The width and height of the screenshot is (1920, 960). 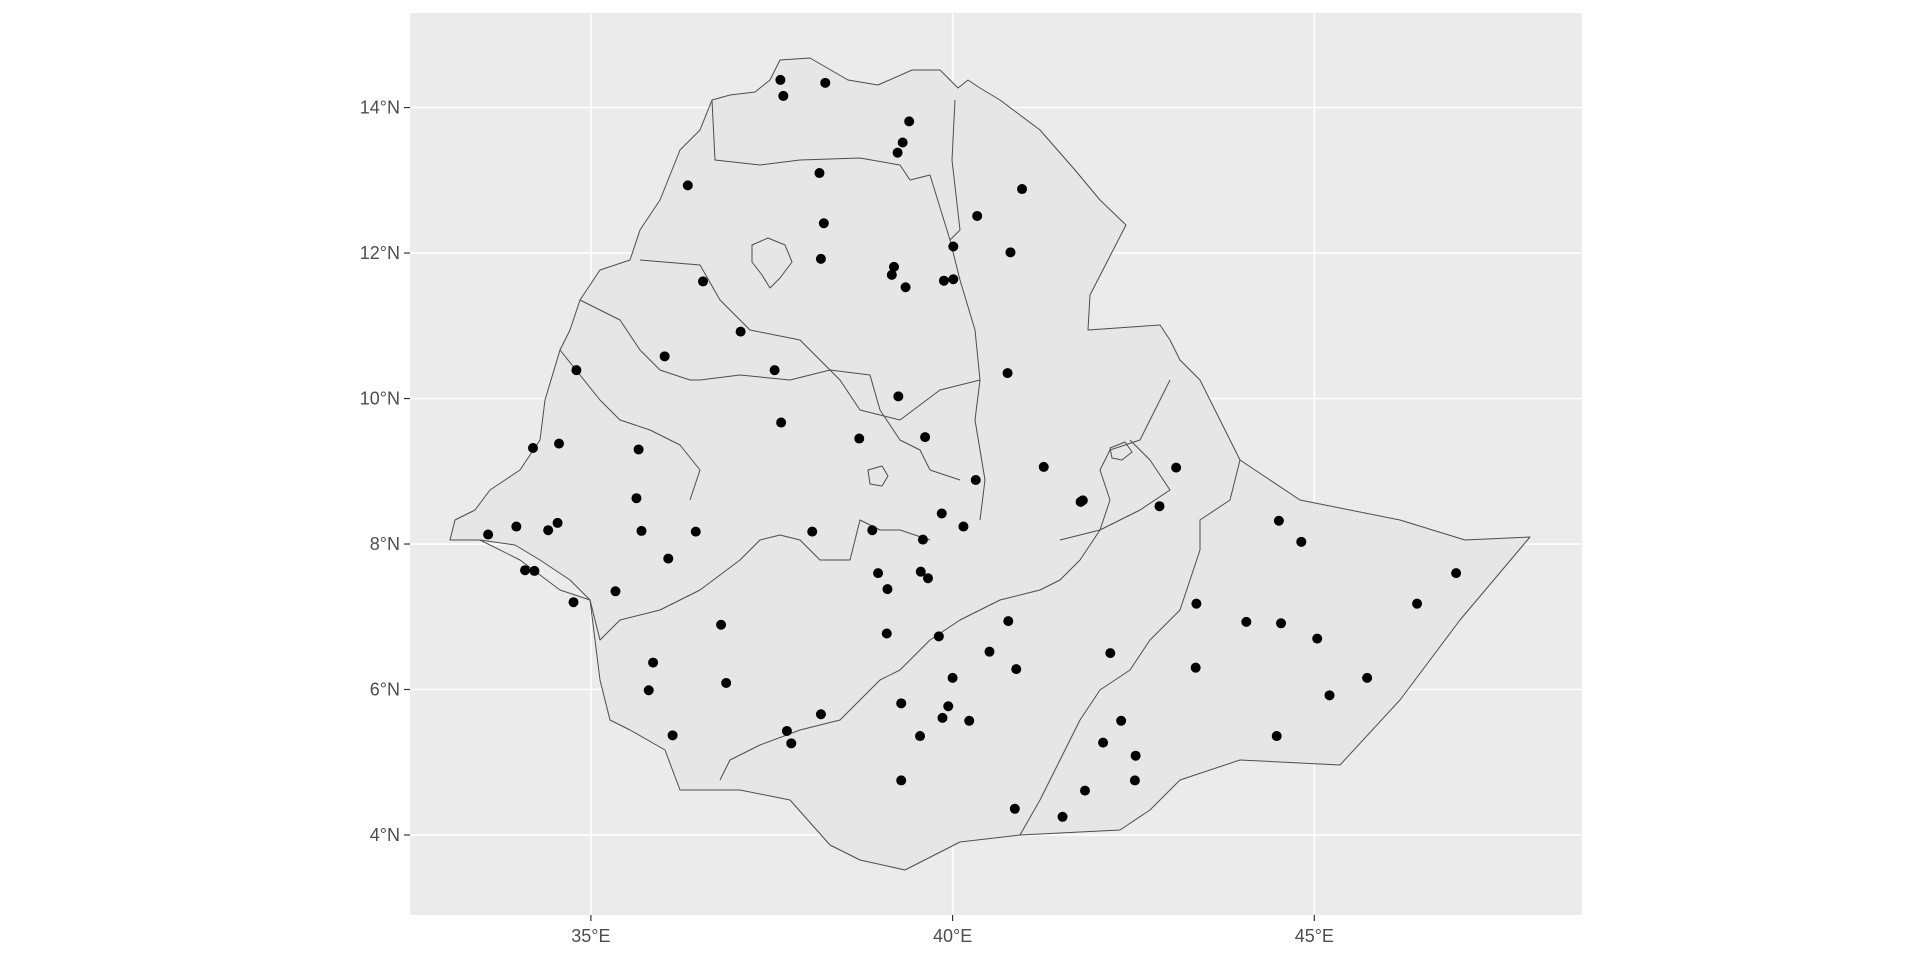 I want to click on y-axis: 4°N 6°N 8°N 10°N 12°N 14°N, so click(x=385, y=471).